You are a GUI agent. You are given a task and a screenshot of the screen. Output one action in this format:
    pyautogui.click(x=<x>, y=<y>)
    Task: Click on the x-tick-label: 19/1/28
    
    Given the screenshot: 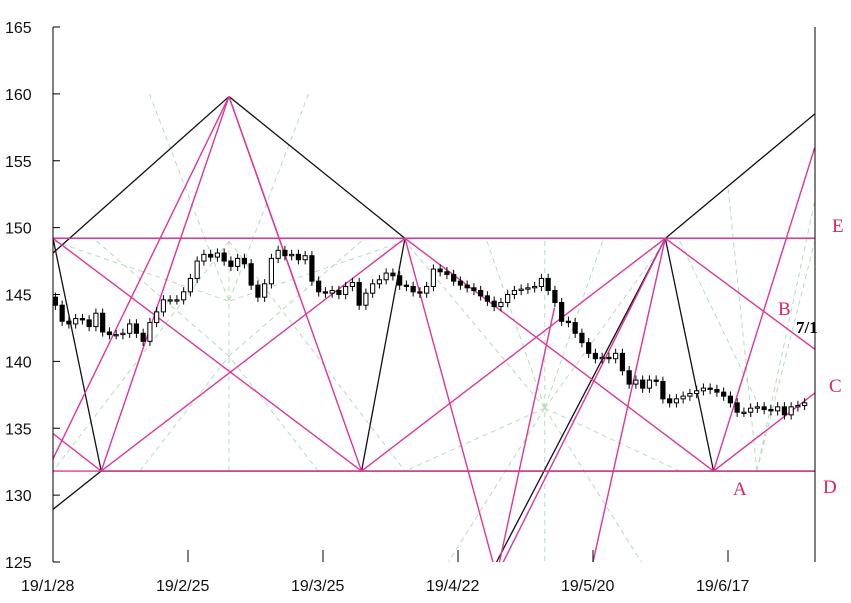 What is the action you would take?
    pyautogui.click(x=47, y=586)
    